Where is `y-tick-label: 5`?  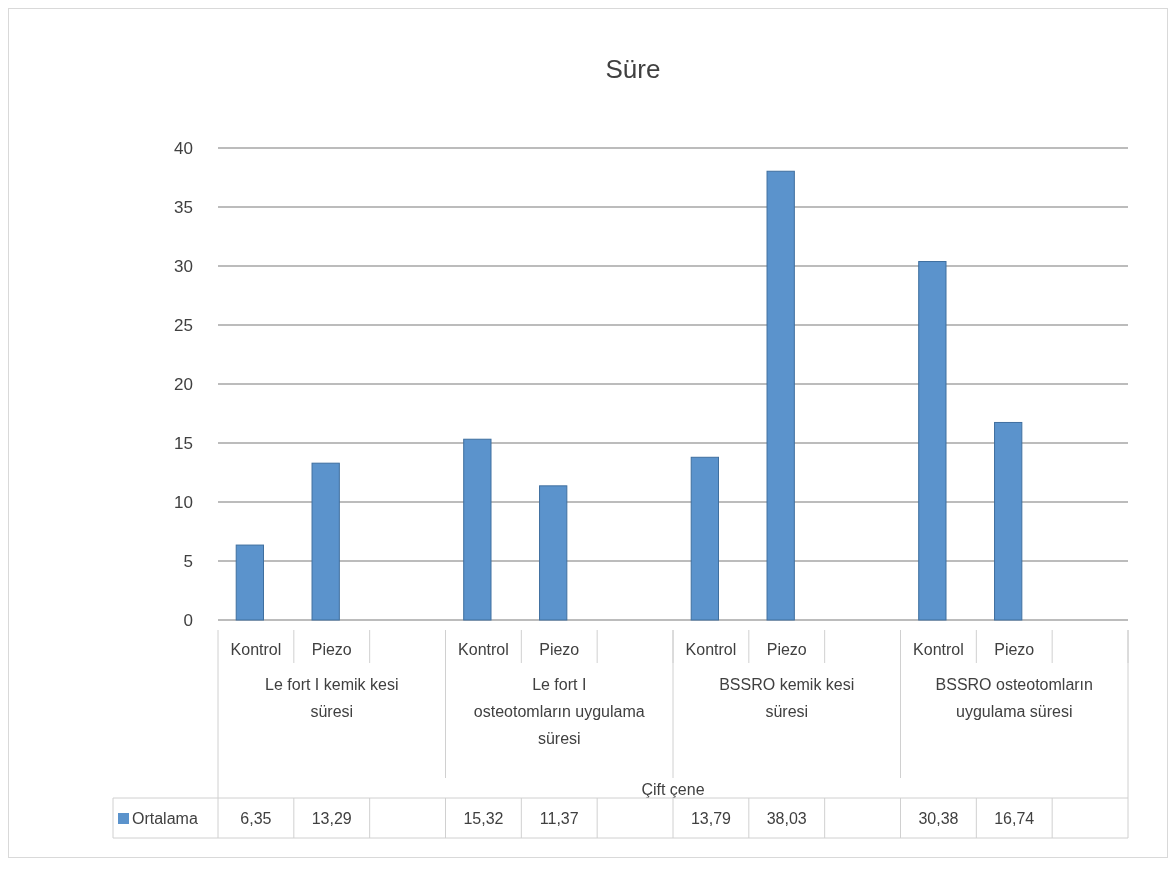 y-tick-label: 5 is located at coordinates (188, 561).